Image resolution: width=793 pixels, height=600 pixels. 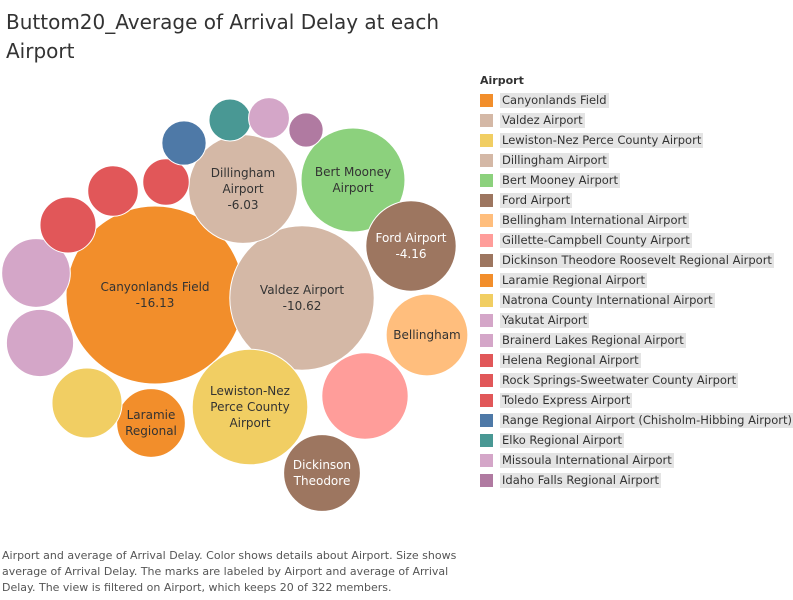 What do you see at coordinates (636, 440) in the screenshot?
I see `legend-item: Elko Regional Airport` at bounding box center [636, 440].